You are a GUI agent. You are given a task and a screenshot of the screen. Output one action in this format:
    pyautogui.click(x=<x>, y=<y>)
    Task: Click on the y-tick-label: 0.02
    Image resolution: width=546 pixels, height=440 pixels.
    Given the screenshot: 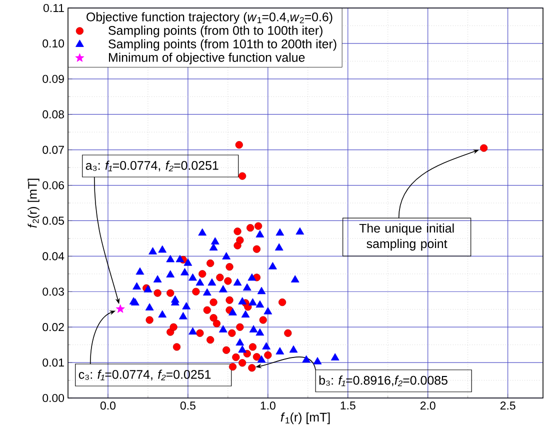 What is the action you would take?
    pyautogui.click(x=53, y=327)
    